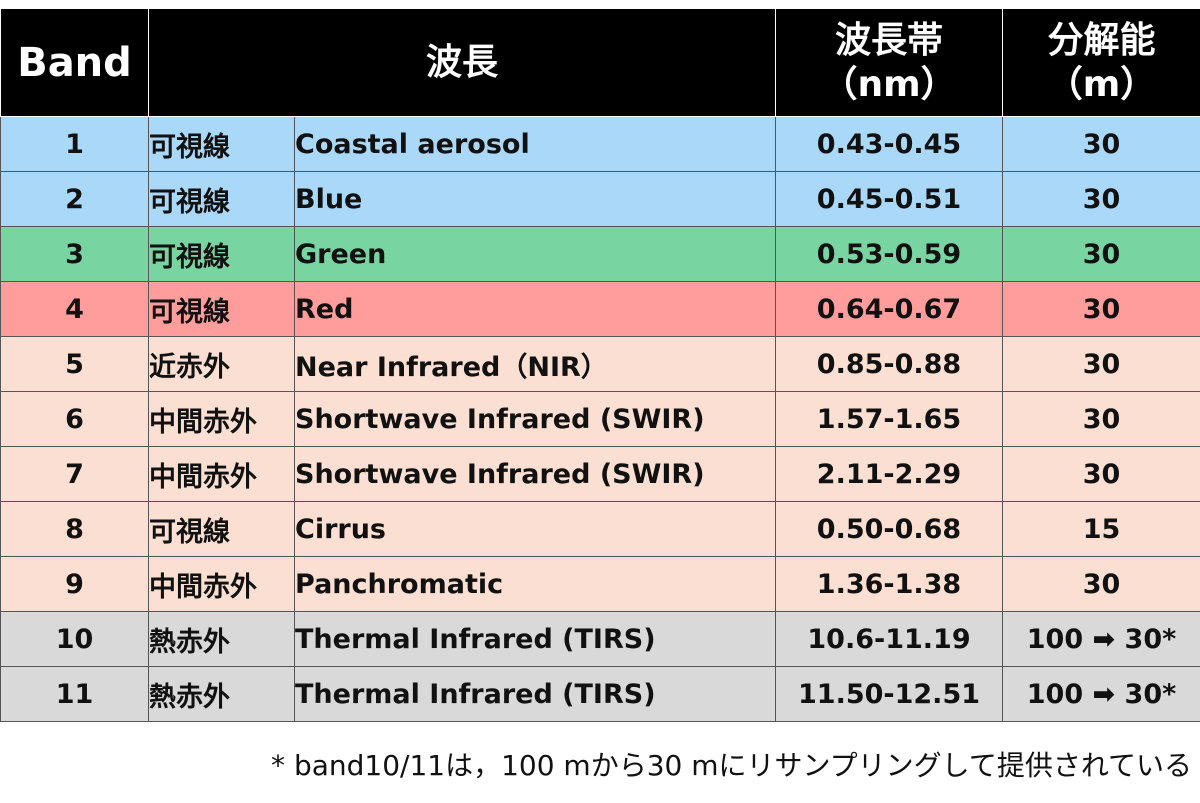 Image resolution: width=1200 pixels, height=803 pixels. Describe the element at coordinates (1101, 529) in the screenshot. I see `cell-resolution: 15` at that location.